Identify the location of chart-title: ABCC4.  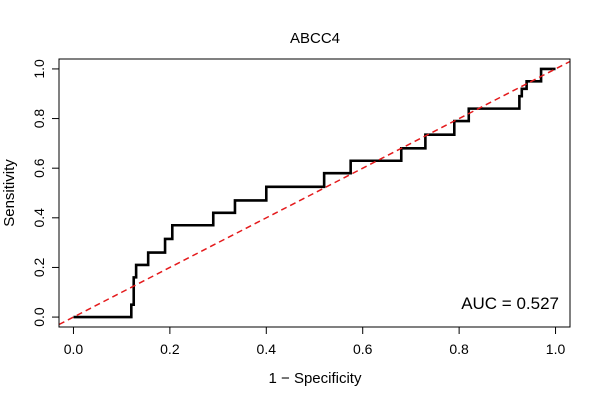
(315, 38).